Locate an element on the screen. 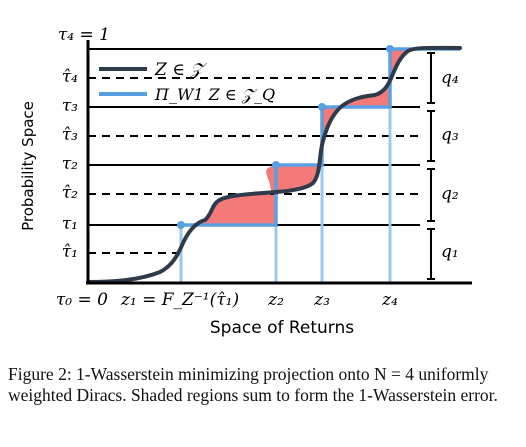 The height and width of the screenshot is (447, 526). legend: Z ∈ 𝒵 Π_W1 Z ∈ 𝒵_Q is located at coordinates (187, 82).